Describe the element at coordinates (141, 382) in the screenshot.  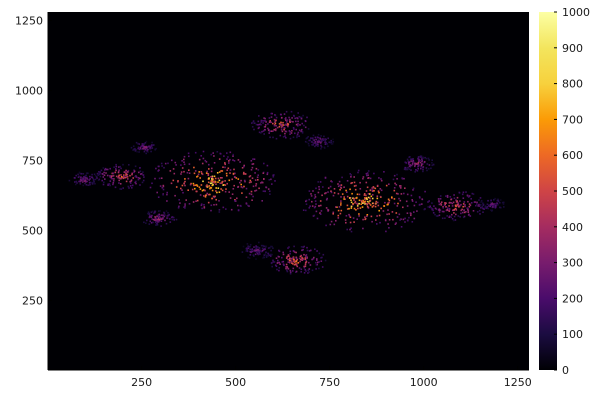
I see `x-tick-label: 250` at that location.